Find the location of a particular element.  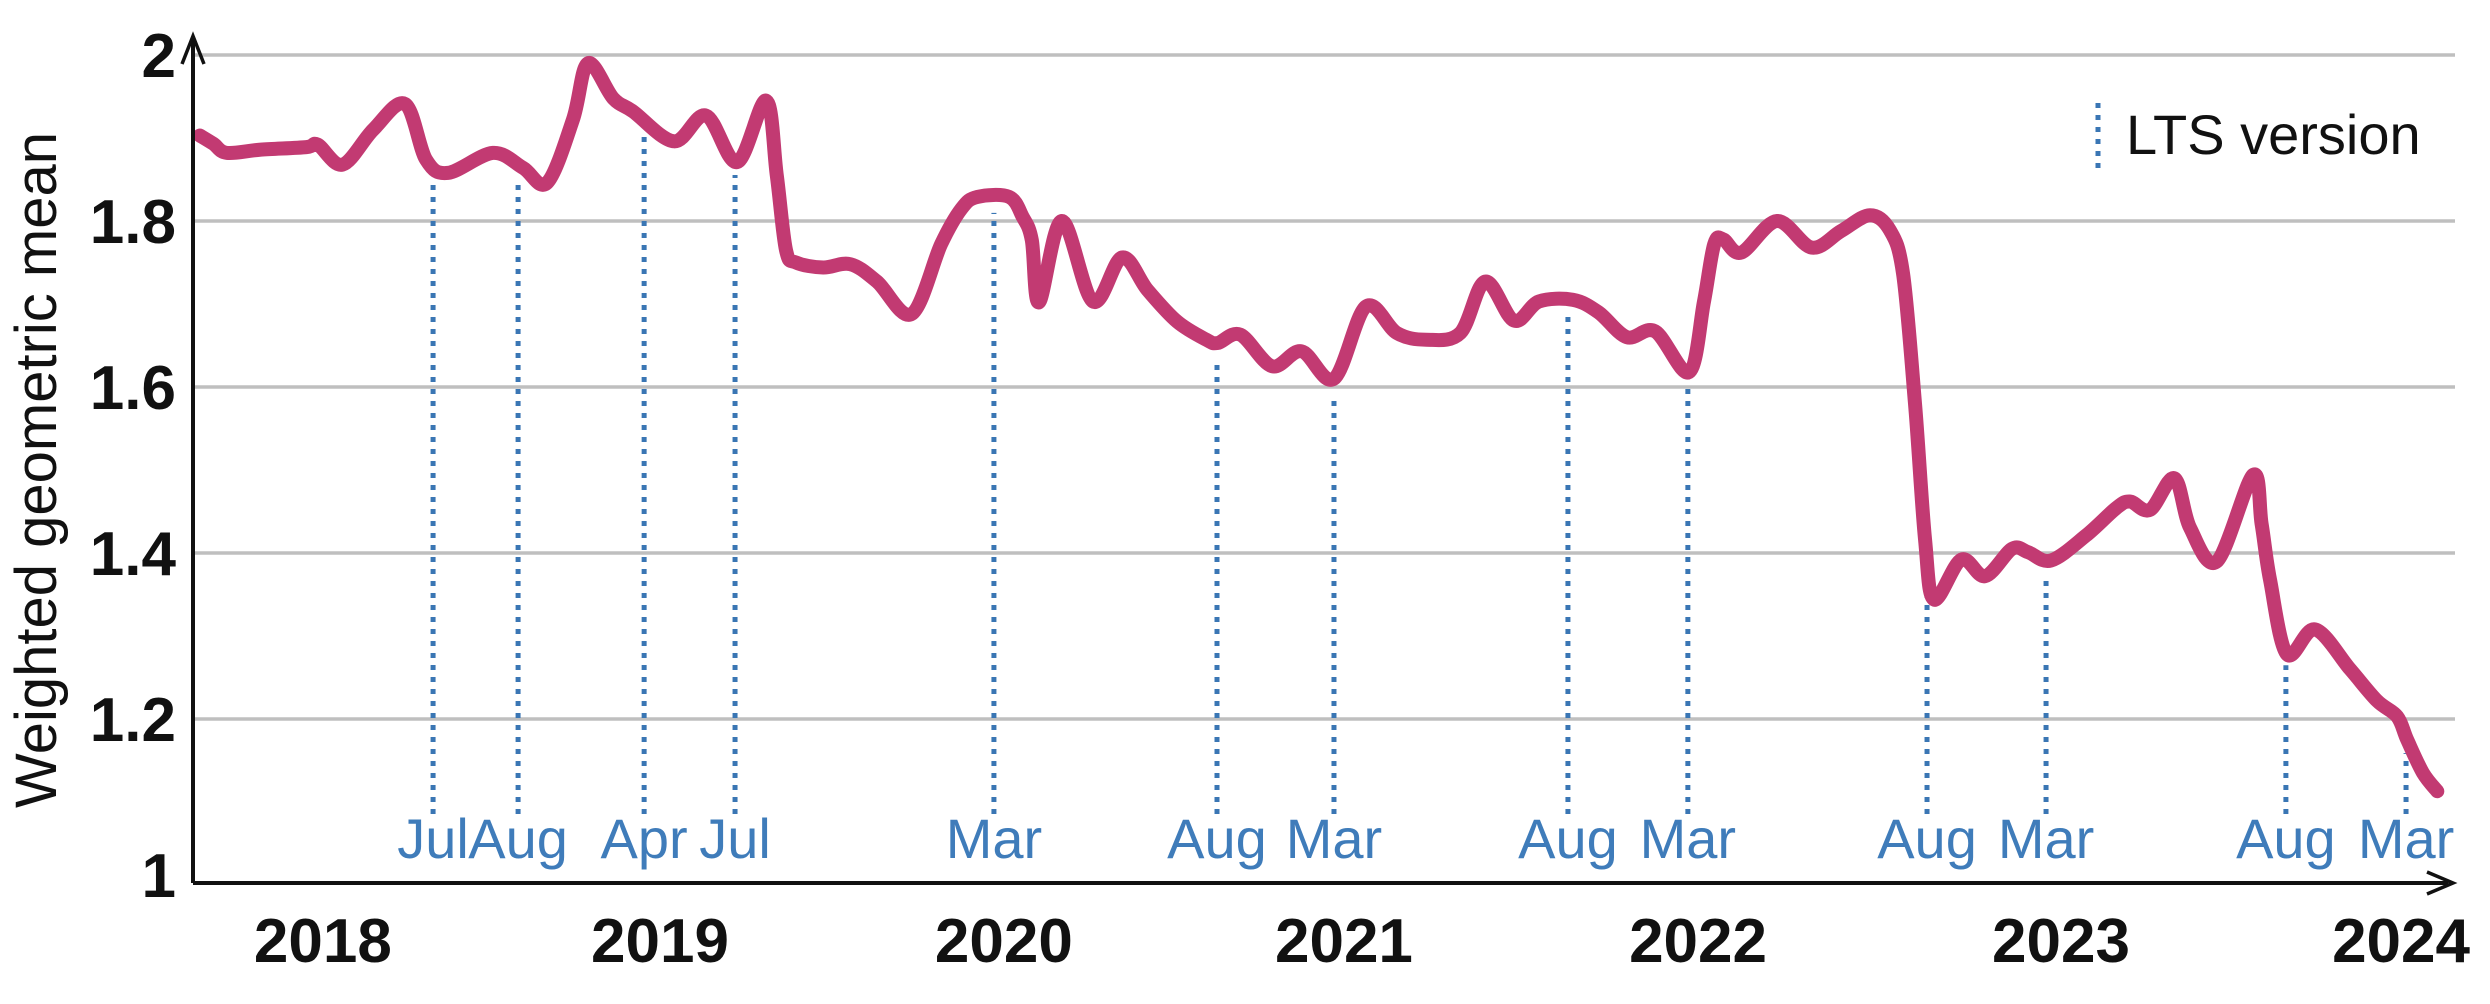

x-tick-label: 2023 is located at coordinates (2061, 941).